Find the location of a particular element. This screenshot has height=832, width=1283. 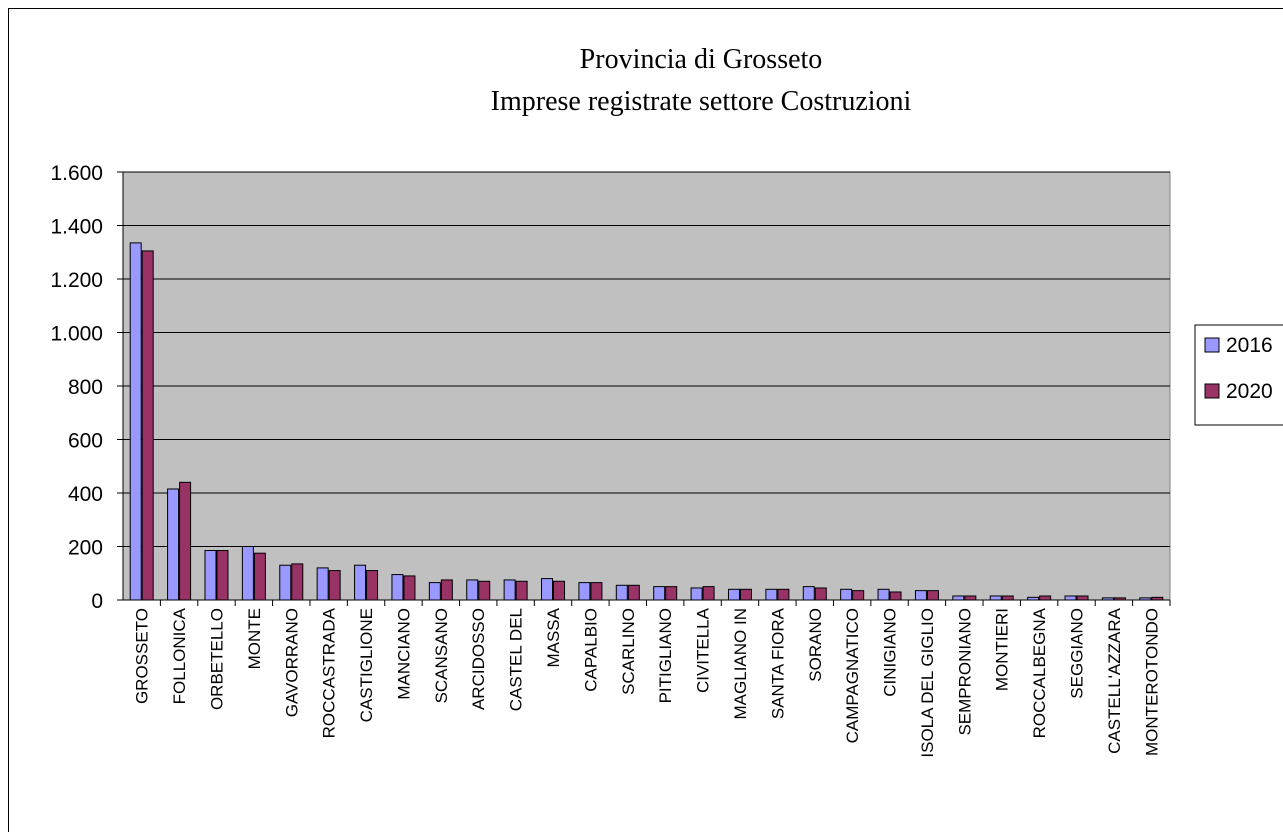

y-axis: 0 200 400 600 800 1.000 1.200 1.400 1.600 is located at coordinates (87, 387).